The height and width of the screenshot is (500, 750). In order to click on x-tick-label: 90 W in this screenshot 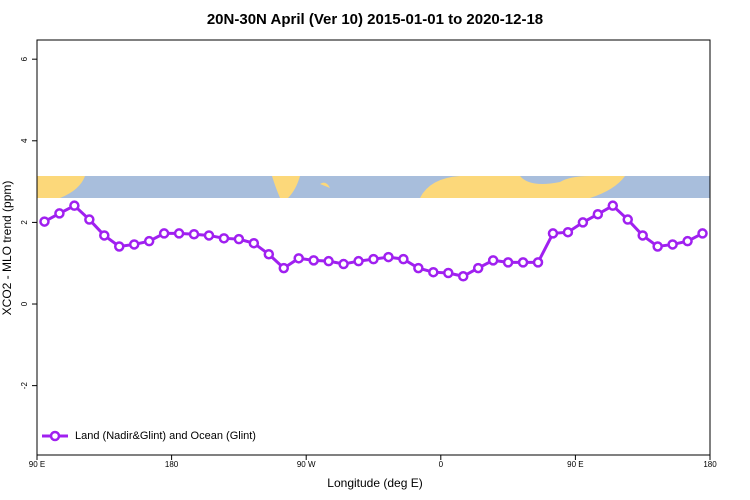, I will do `click(306, 464)`.